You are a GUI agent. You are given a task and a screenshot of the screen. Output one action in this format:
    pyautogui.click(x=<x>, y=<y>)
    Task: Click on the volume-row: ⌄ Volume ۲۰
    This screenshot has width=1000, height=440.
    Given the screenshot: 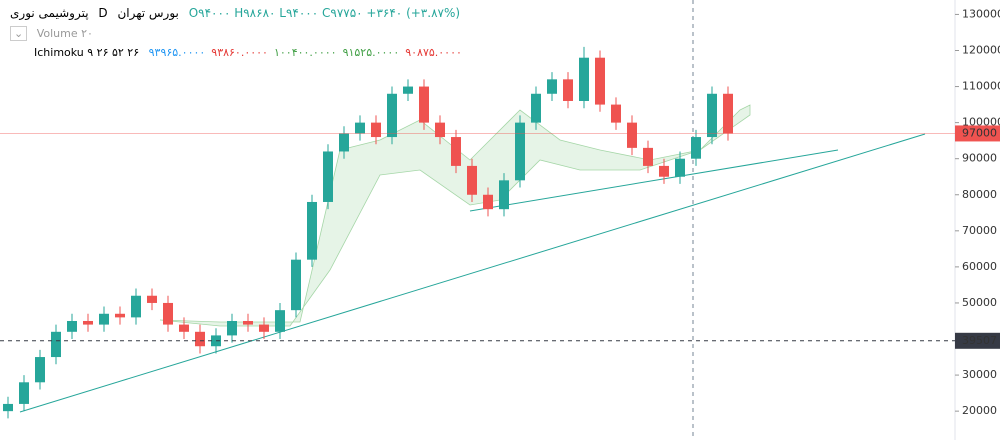 What is the action you would take?
    pyautogui.click(x=54, y=33)
    